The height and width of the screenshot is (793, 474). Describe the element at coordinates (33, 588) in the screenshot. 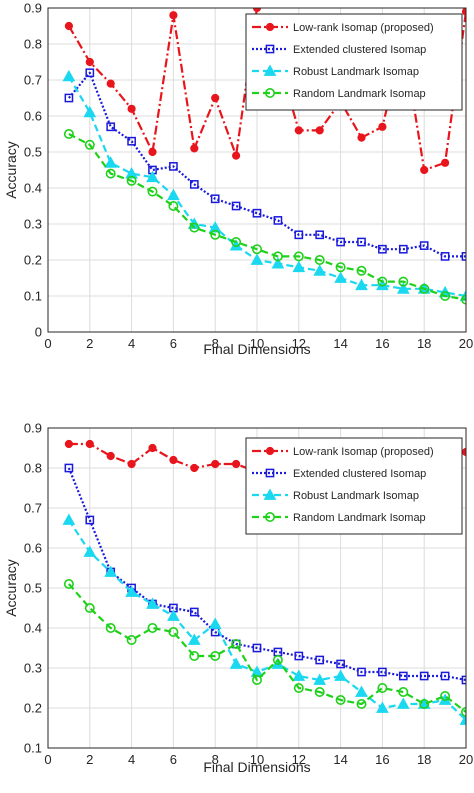

I see `y-tick-label: 0.5` at that location.